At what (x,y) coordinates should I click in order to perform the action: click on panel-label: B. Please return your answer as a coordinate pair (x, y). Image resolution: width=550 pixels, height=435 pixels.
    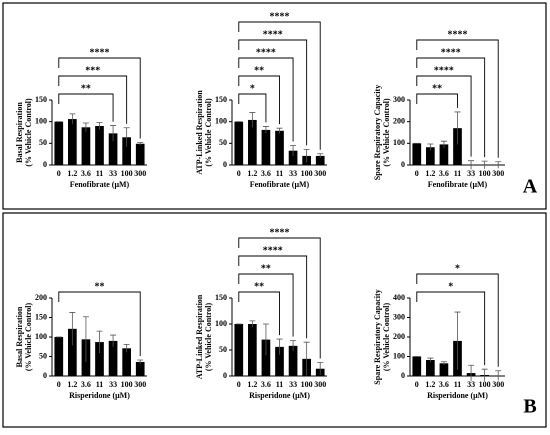
    Looking at the image, I should click on (529, 407).